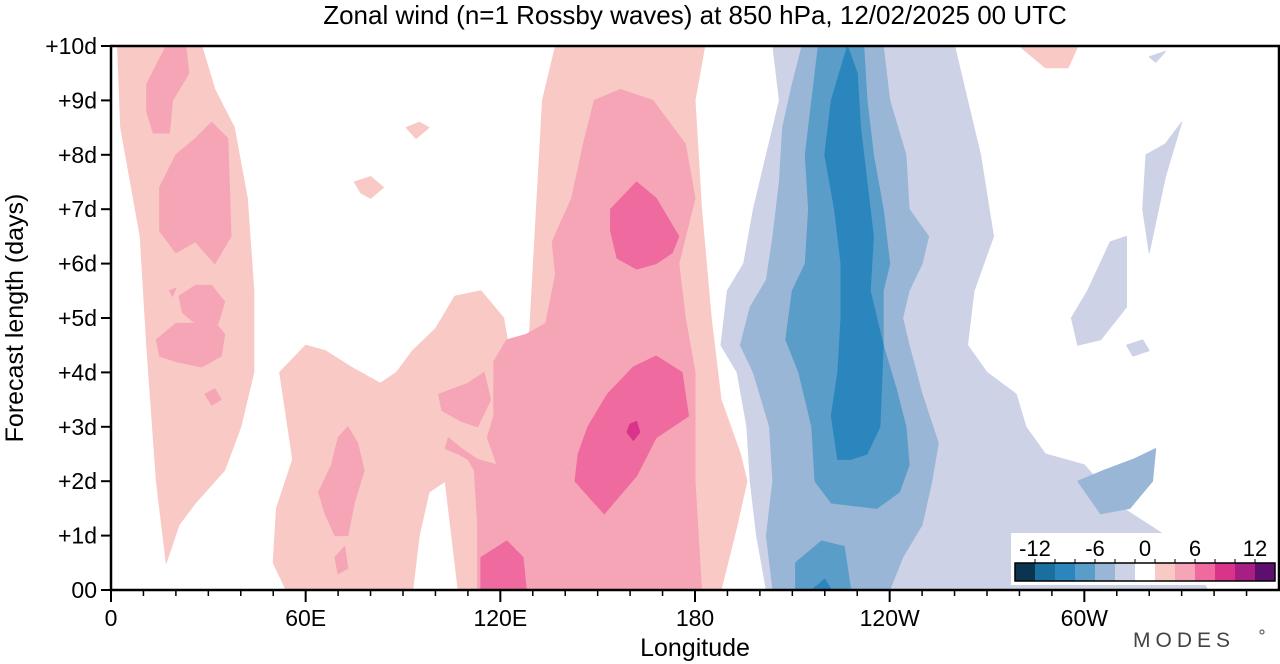 Image resolution: width=1280 pixels, height=664 pixels. I want to click on colorbar-label: 0, so click(1145, 548).